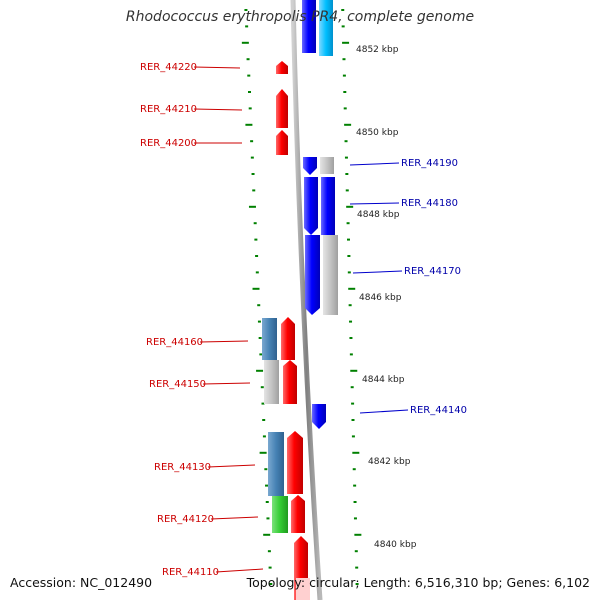 The image size is (600, 600). What do you see at coordinates (429, 203) in the screenshot?
I see `gene-label: RER_44180` at bounding box center [429, 203].